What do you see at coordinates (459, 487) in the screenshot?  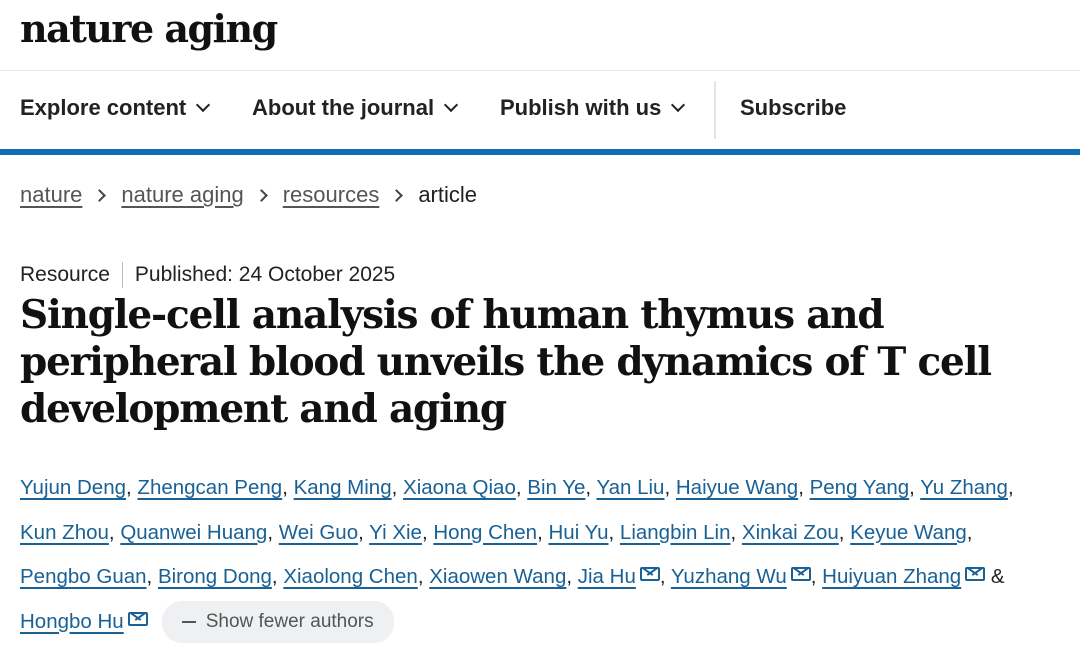 I see `author-link: Xiaona Qiao` at bounding box center [459, 487].